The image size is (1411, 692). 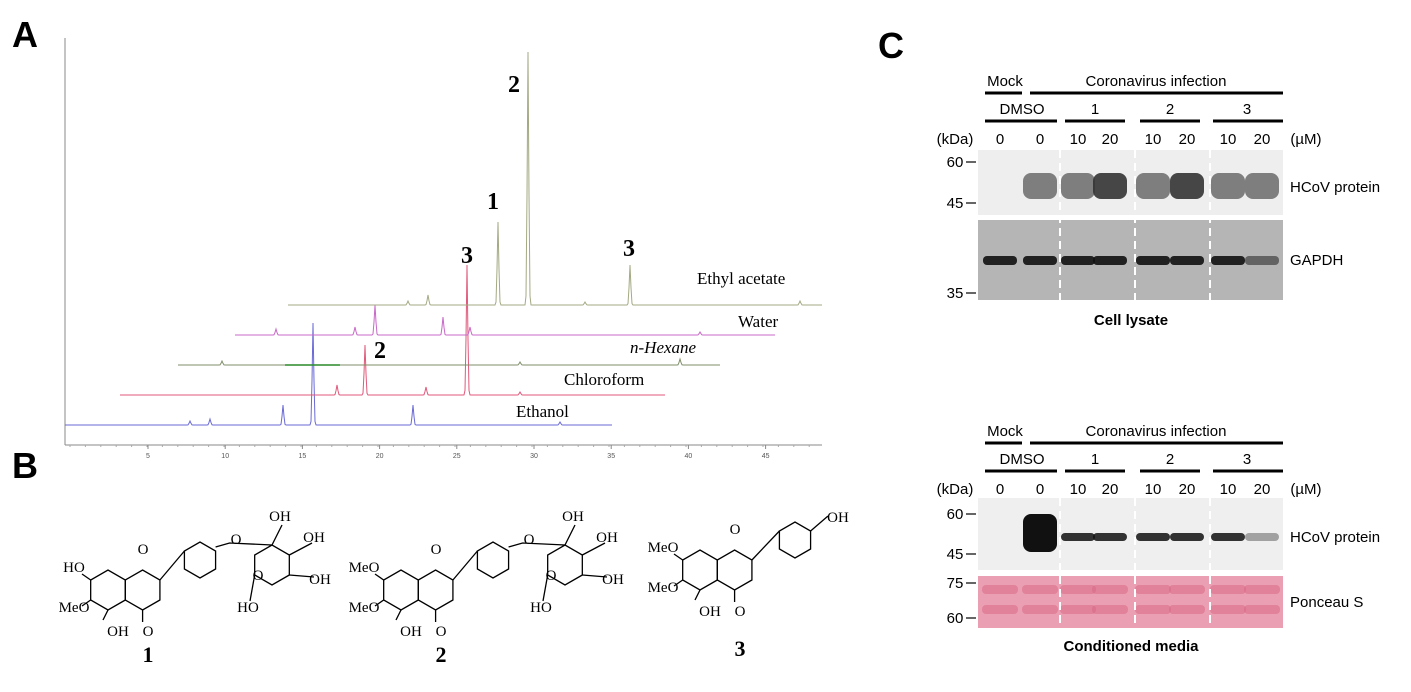 What do you see at coordinates (148, 654) in the screenshot?
I see `compound-number: 1` at bounding box center [148, 654].